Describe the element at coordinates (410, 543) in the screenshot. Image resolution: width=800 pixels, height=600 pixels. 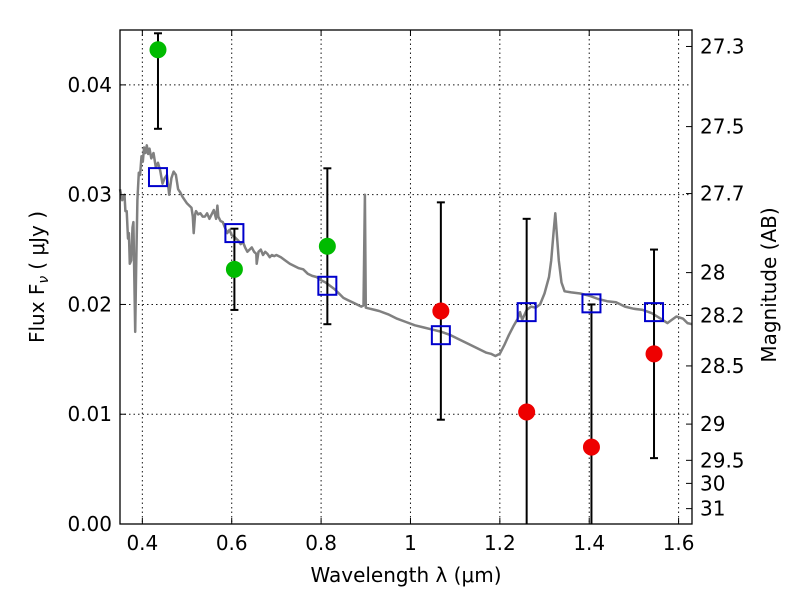
I see `x-tick-label: 1` at that location.